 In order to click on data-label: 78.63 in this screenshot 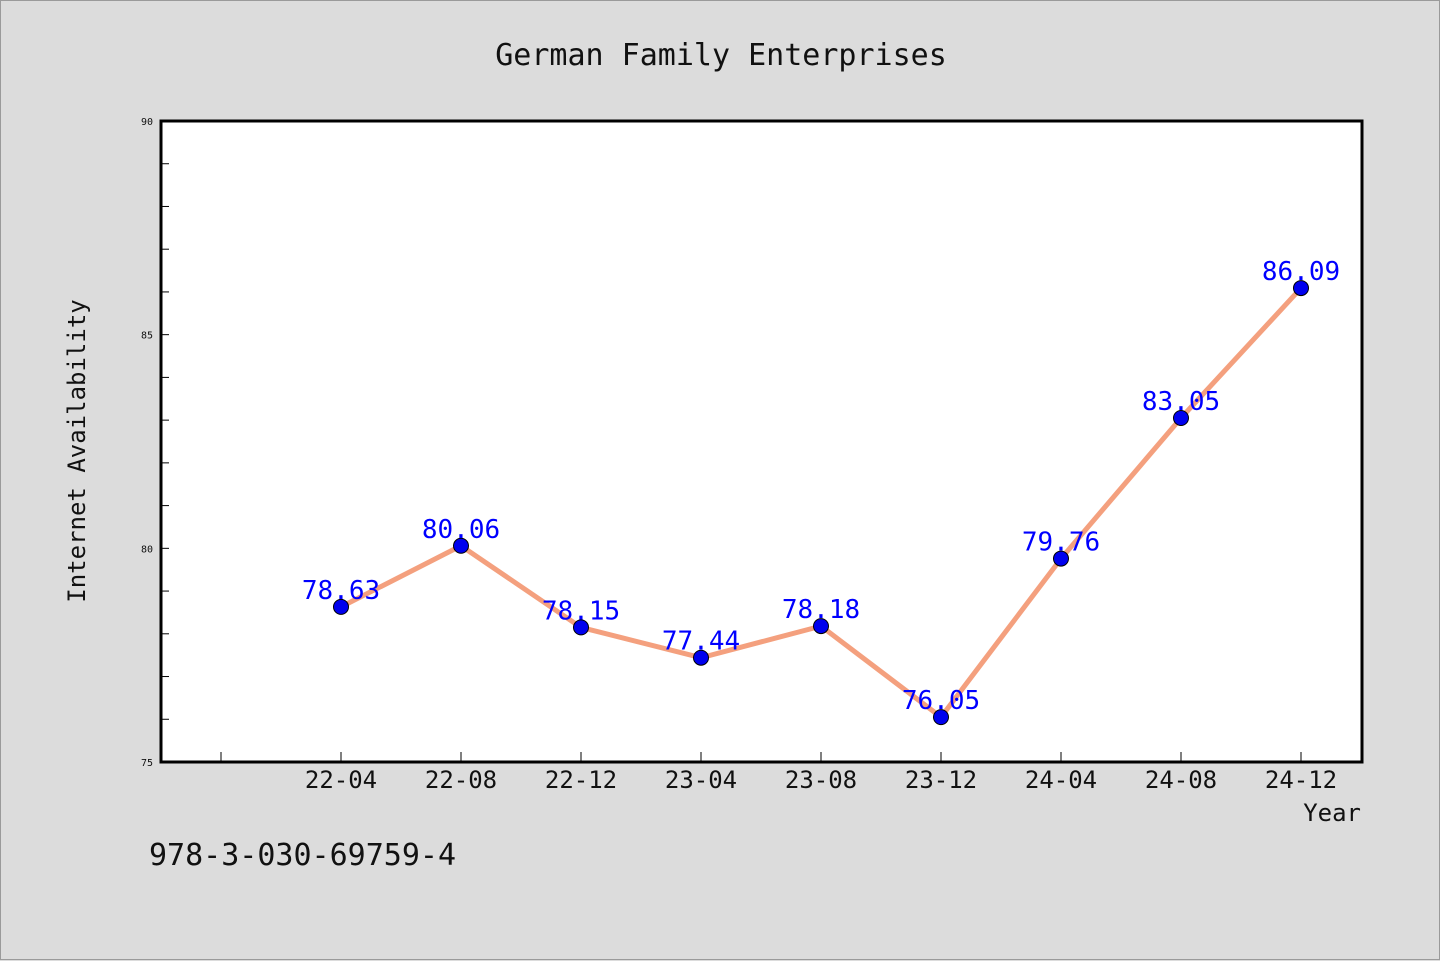, I will do `click(341, 591)`.